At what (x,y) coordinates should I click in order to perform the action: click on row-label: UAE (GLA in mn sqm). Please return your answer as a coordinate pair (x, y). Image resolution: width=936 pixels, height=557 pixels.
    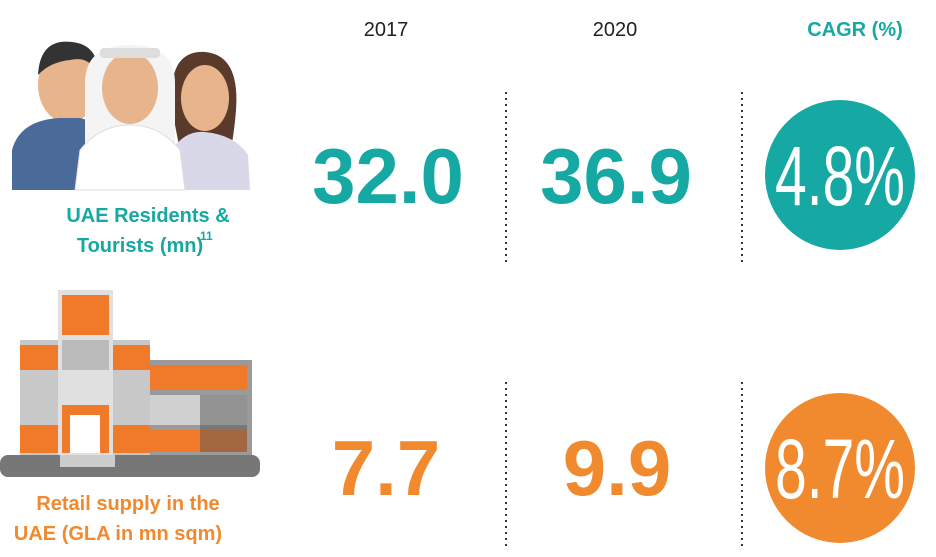
    Looking at the image, I should click on (118, 534).